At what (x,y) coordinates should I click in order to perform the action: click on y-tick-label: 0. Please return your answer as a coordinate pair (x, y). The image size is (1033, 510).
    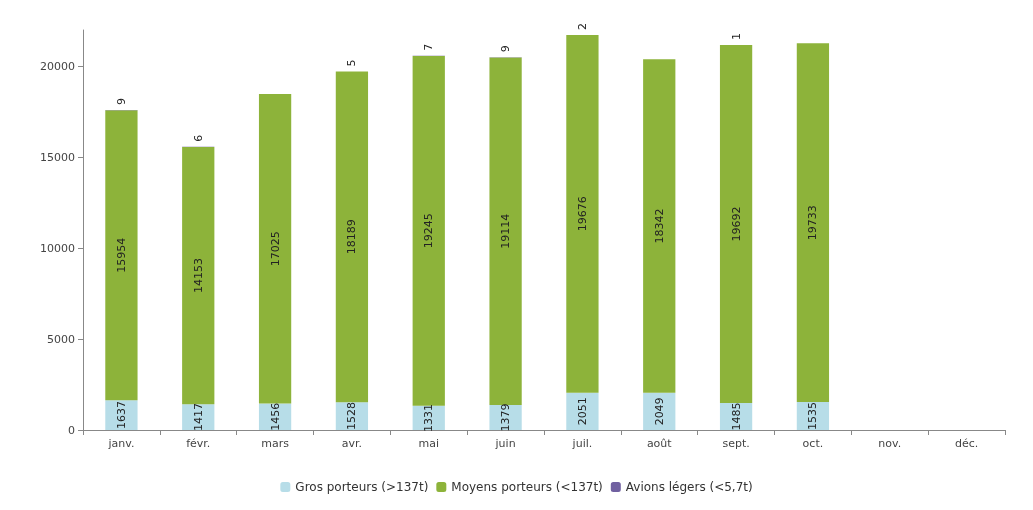
    Looking at the image, I should click on (71, 430).